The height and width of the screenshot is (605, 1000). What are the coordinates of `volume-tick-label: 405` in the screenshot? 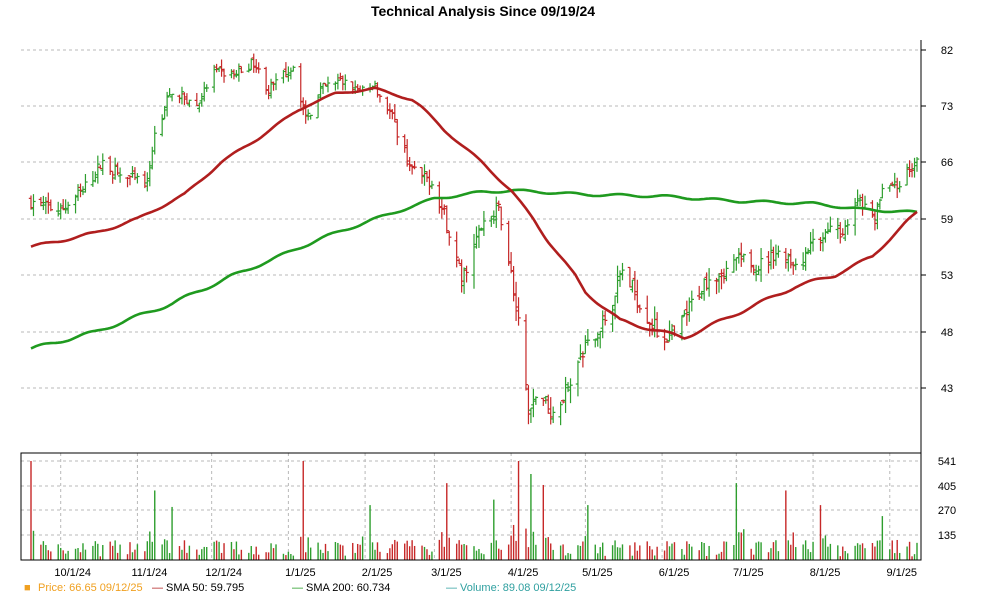 It's located at (947, 487).